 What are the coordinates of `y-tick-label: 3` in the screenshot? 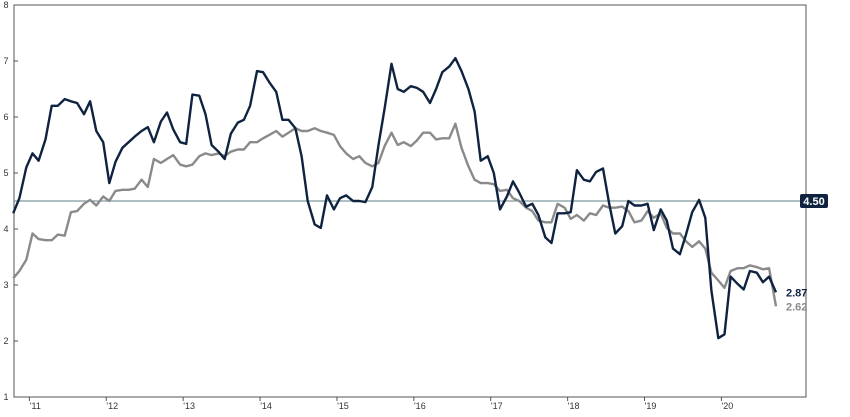 It's located at (5, 285).